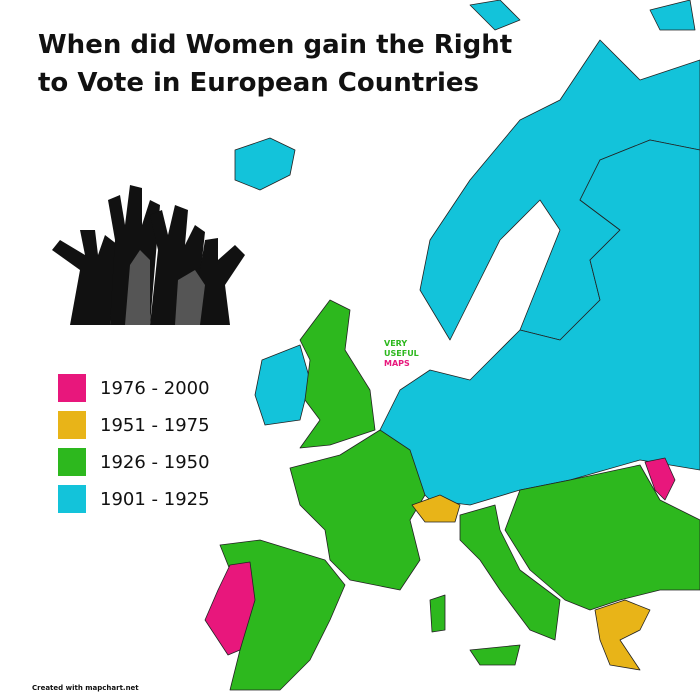 This screenshot has width=700, height=700. What do you see at coordinates (85, 688) in the screenshot?
I see `credit: Created with mapchart.net` at bounding box center [85, 688].